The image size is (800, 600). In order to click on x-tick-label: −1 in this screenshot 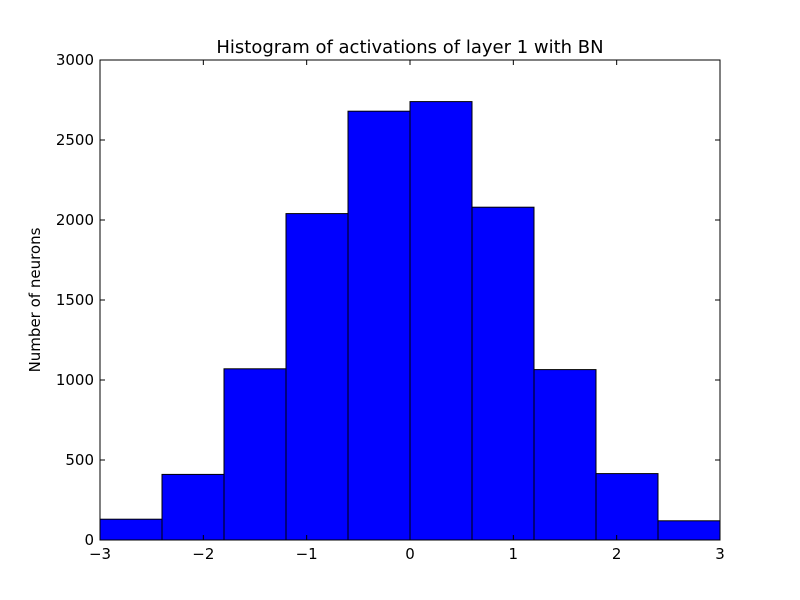, I will do `click(307, 554)`.